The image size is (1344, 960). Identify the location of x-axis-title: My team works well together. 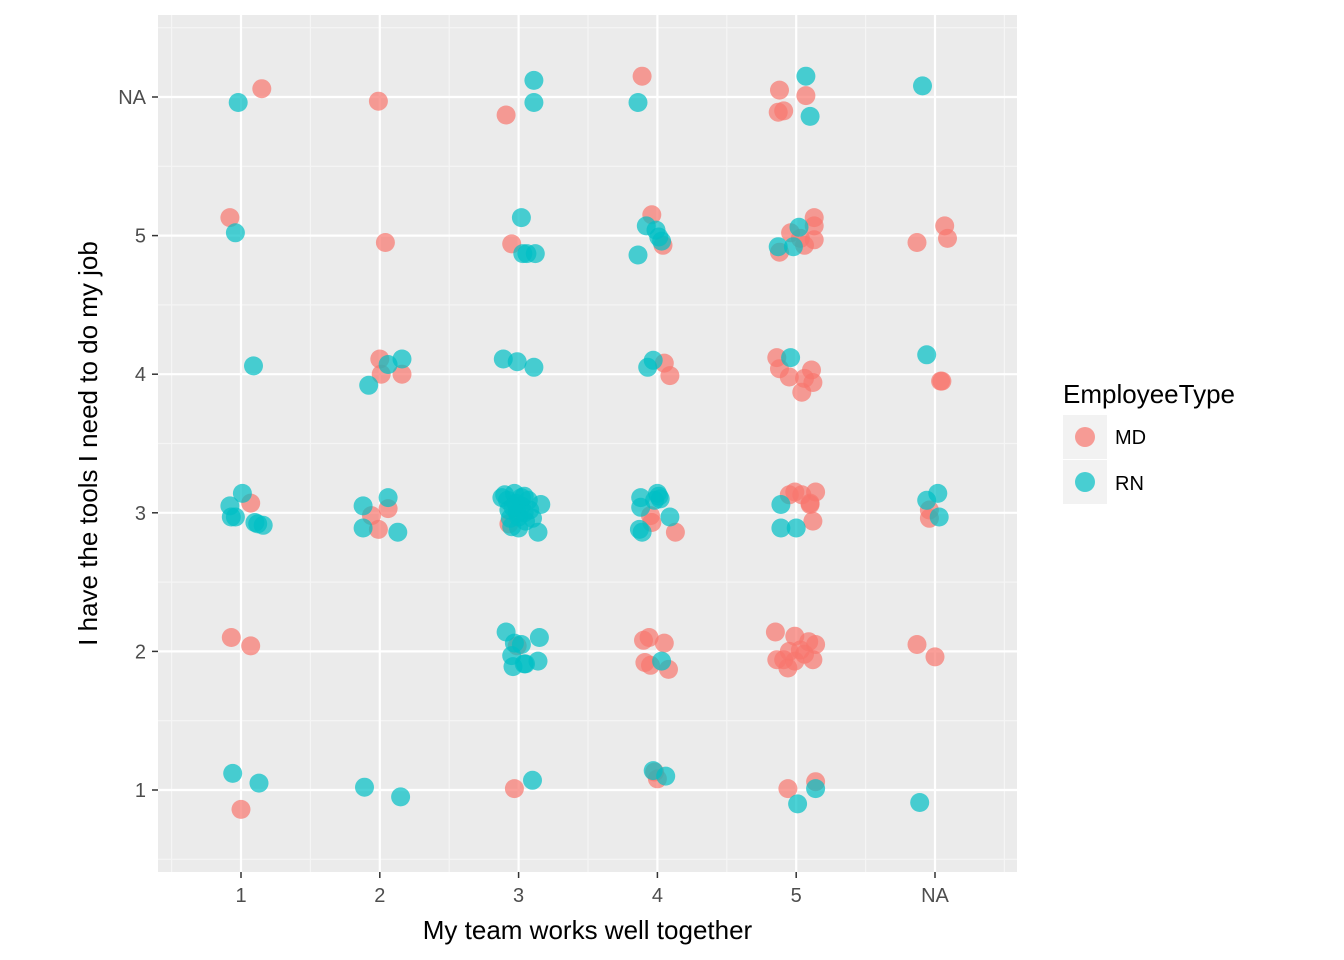
(588, 930).